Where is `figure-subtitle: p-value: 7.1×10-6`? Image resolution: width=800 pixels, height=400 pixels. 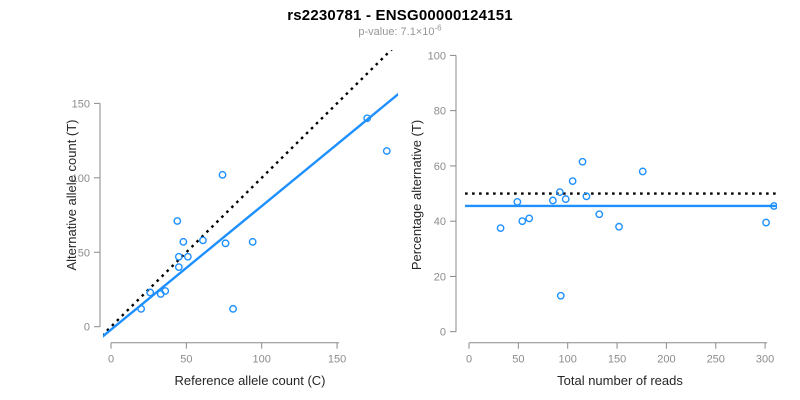 figure-subtitle: p-value: 7.1×10-6 is located at coordinates (400, 30).